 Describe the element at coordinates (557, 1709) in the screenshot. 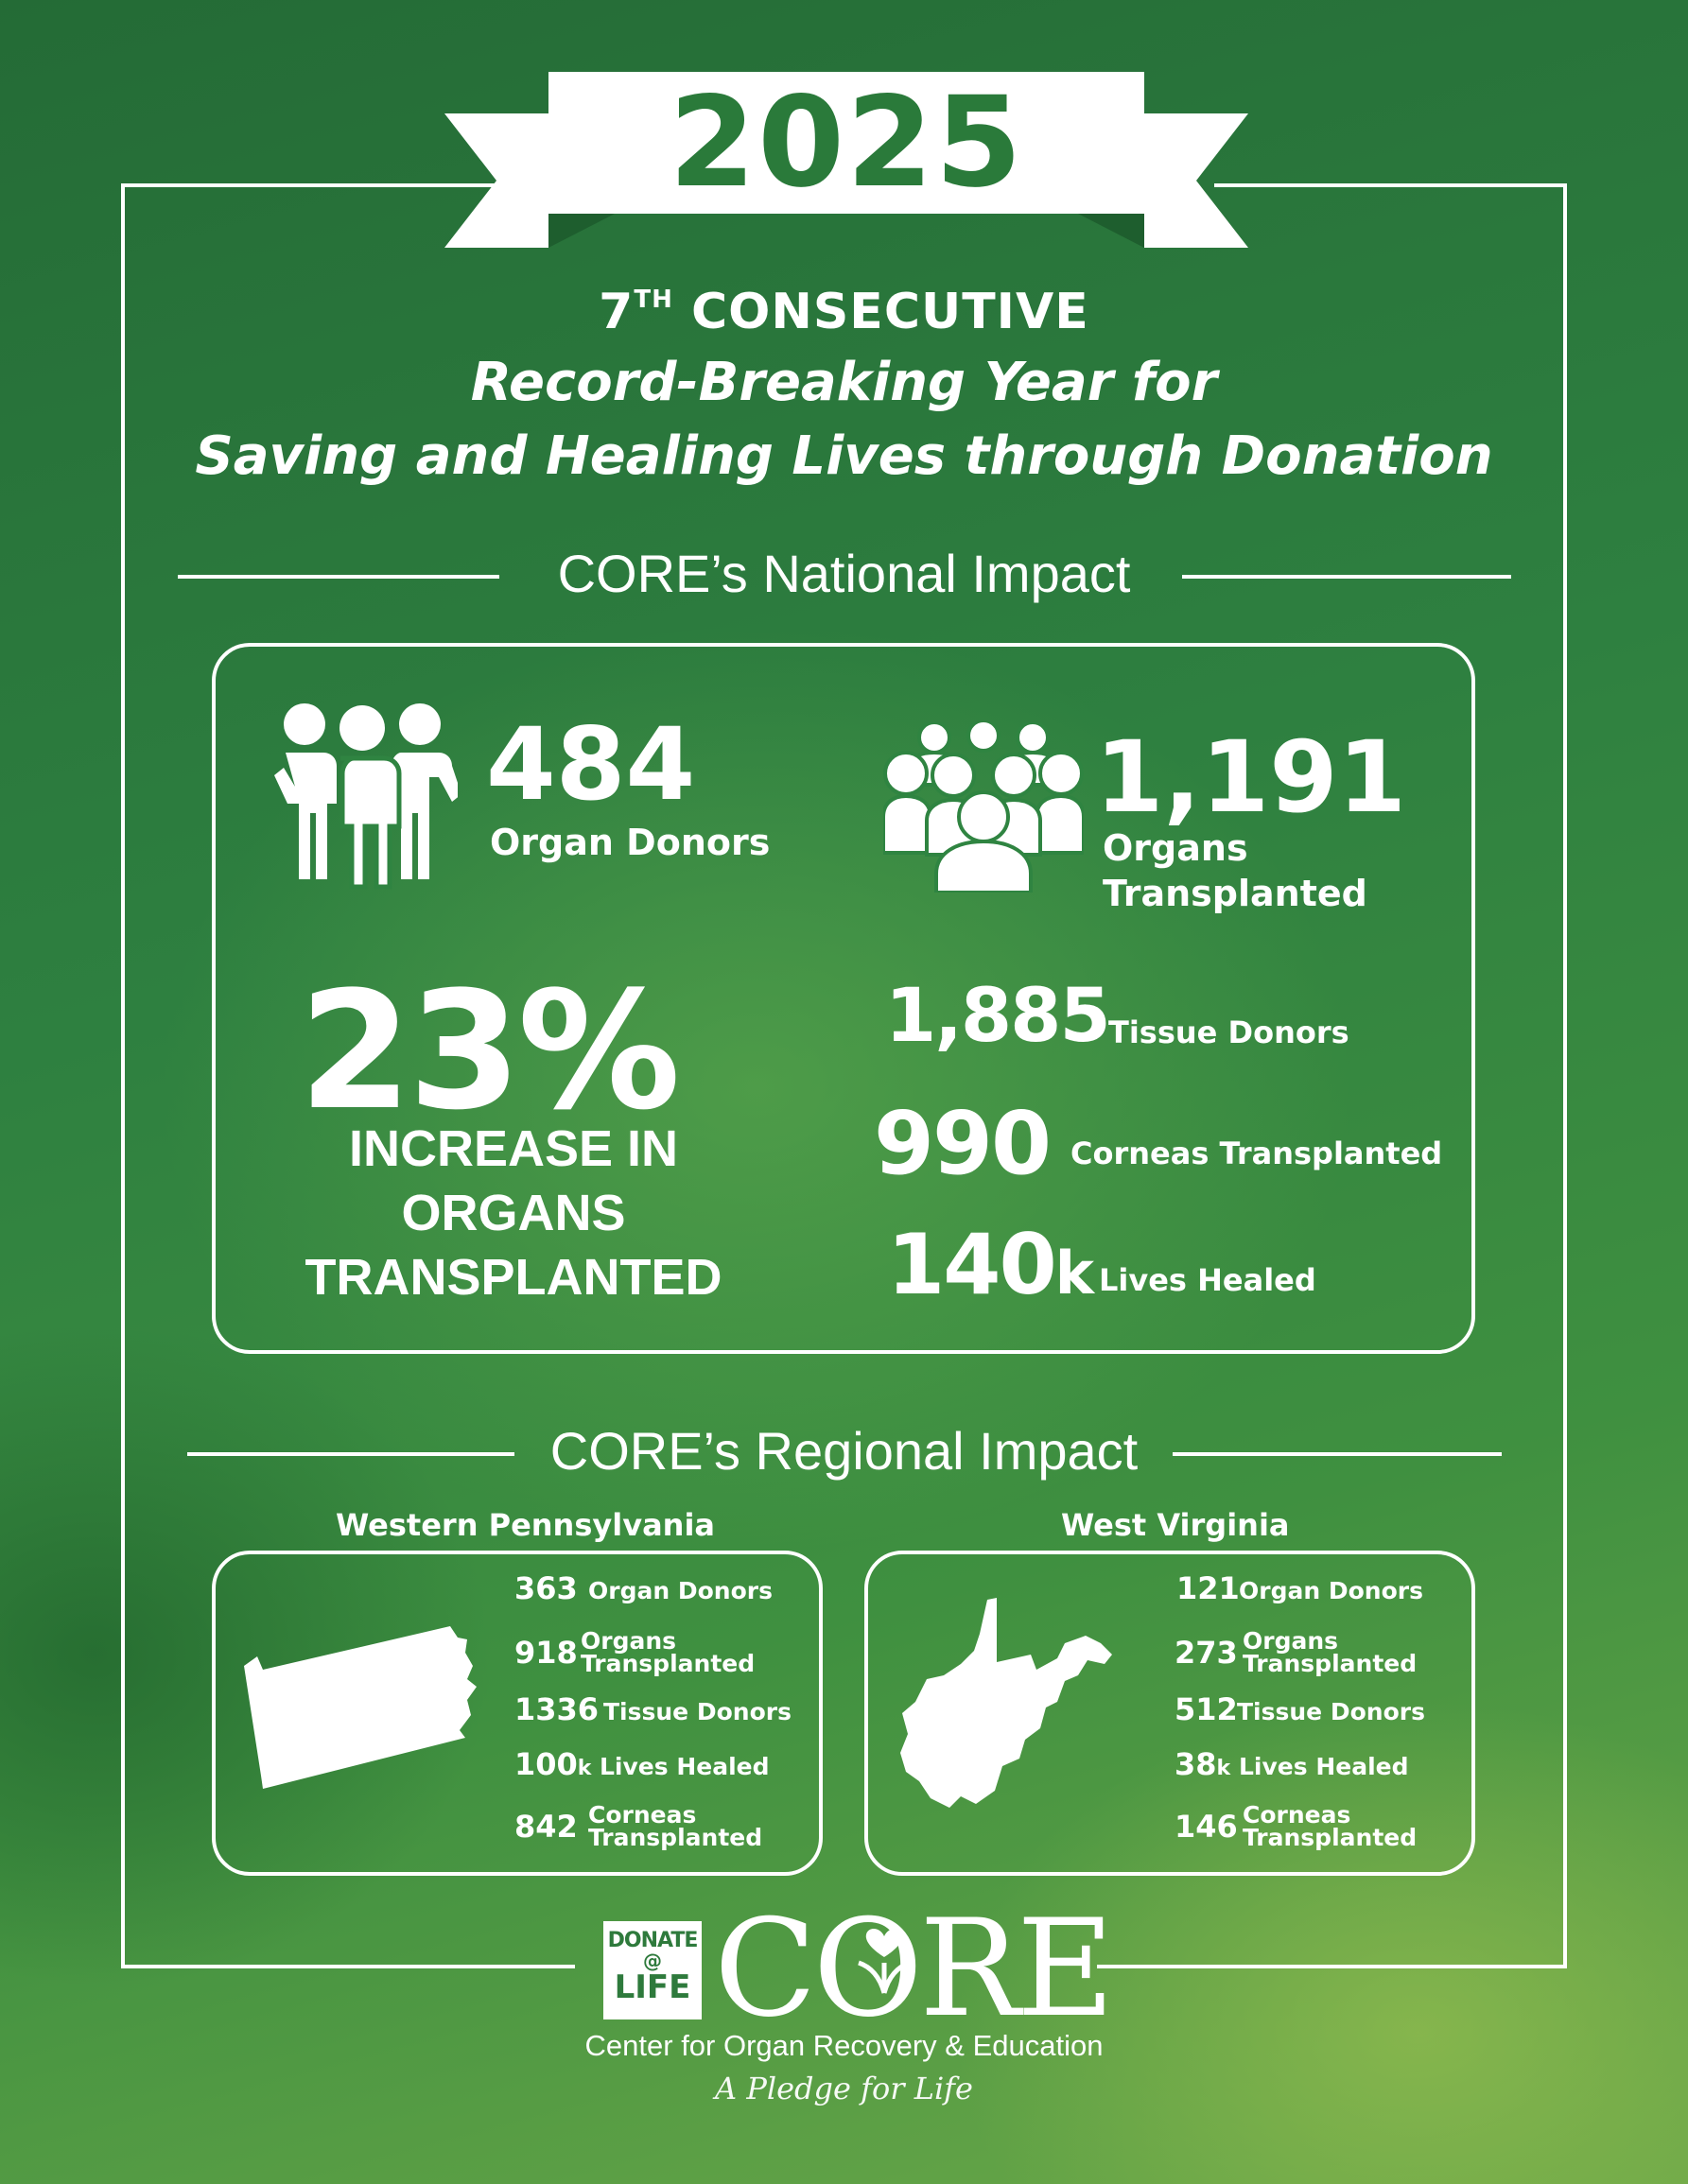

I see `pa-tissue-donors-value: 1336` at that location.